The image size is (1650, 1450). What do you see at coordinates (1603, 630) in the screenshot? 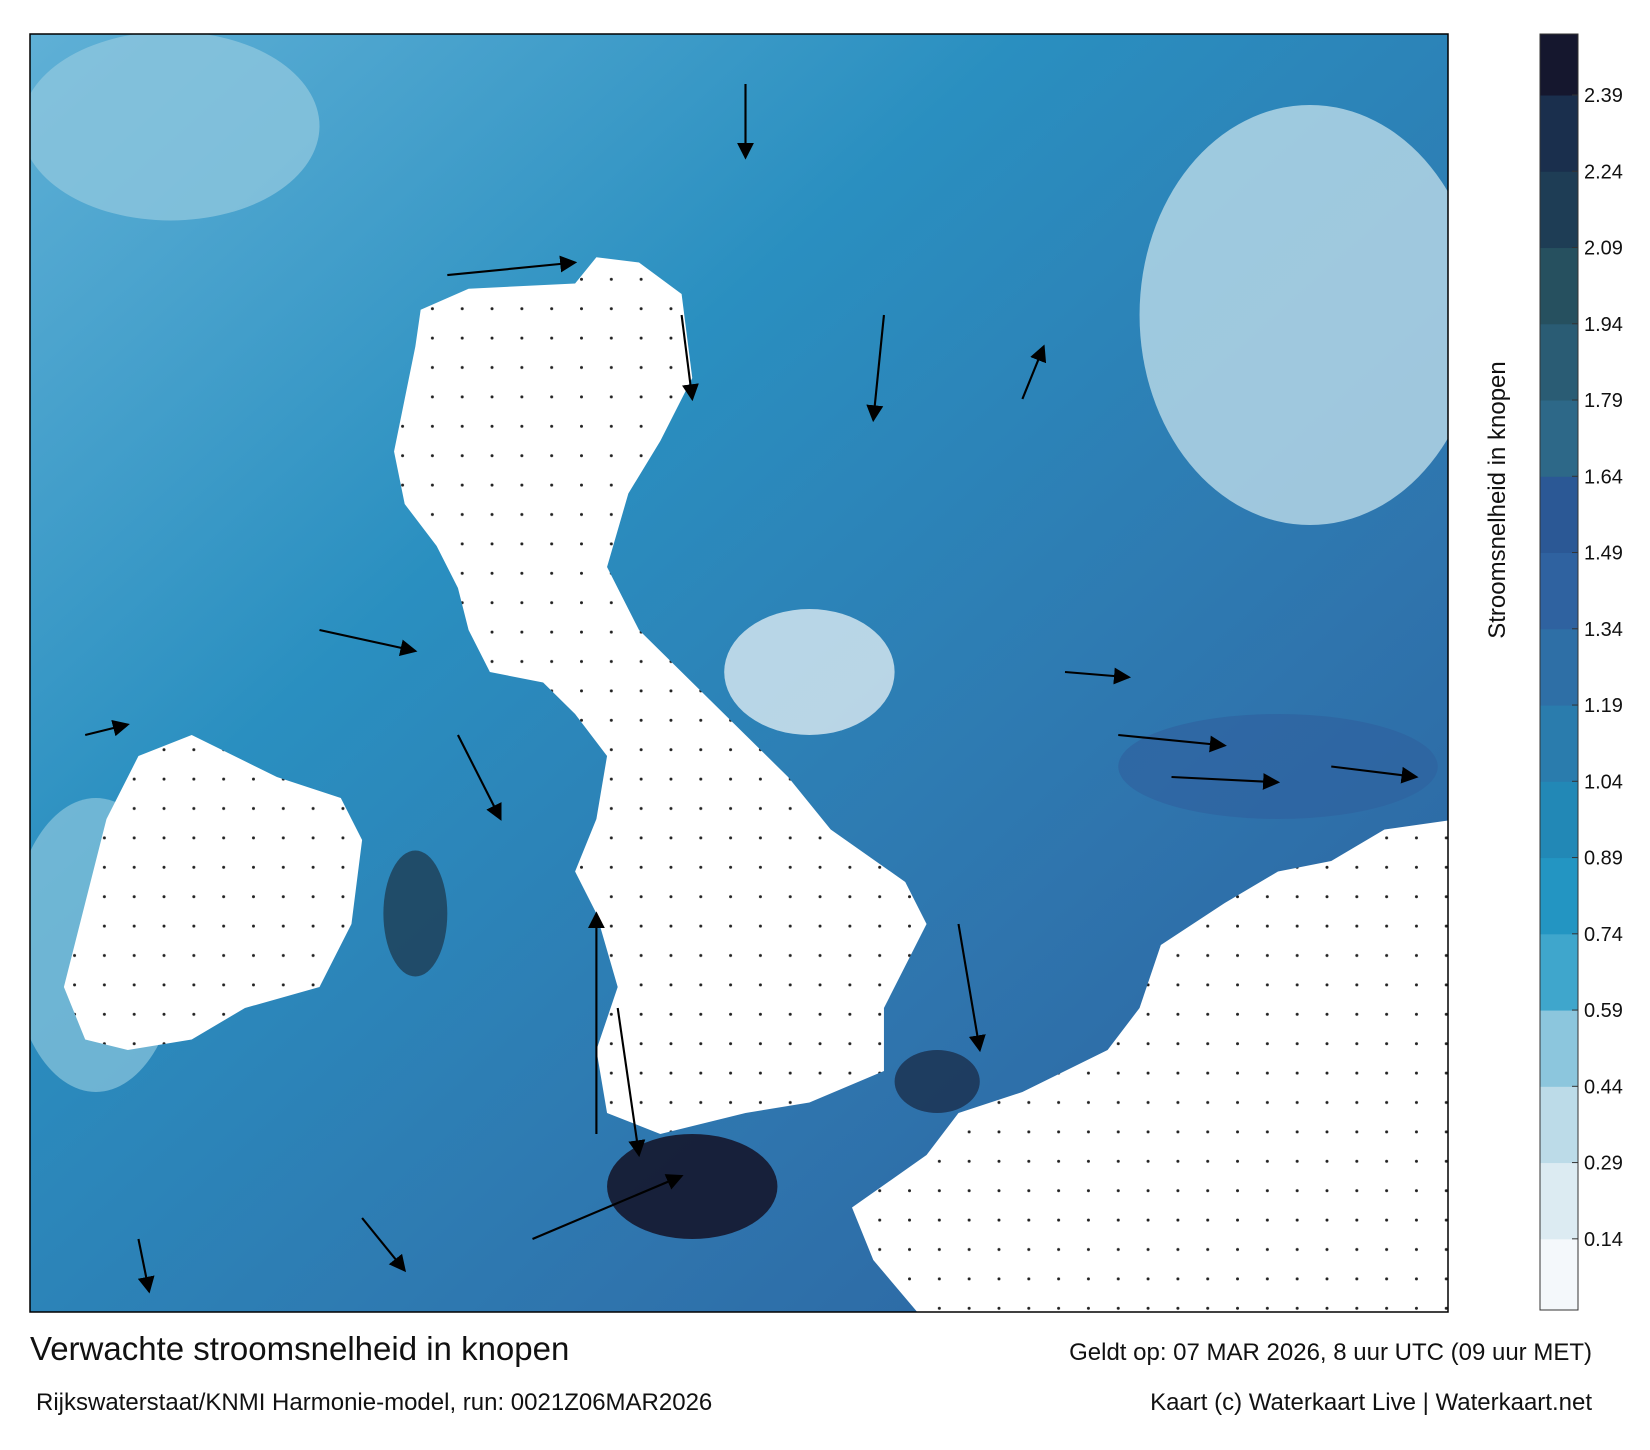
I see `colorbar-tick-label: 1.34` at bounding box center [1603, 630].